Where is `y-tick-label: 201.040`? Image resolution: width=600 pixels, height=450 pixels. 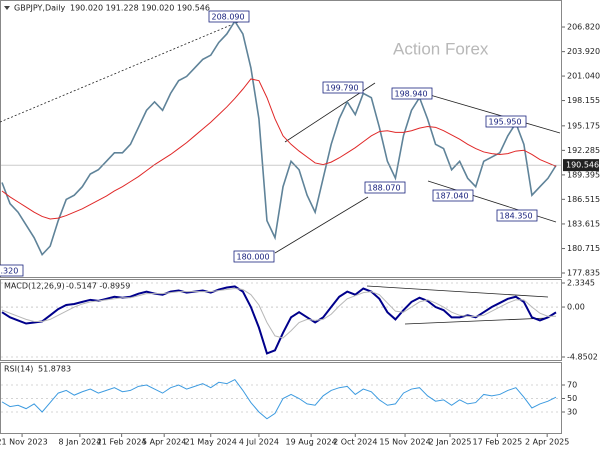 y-tick-label: 201.040 is located at coordinates (583, 76).